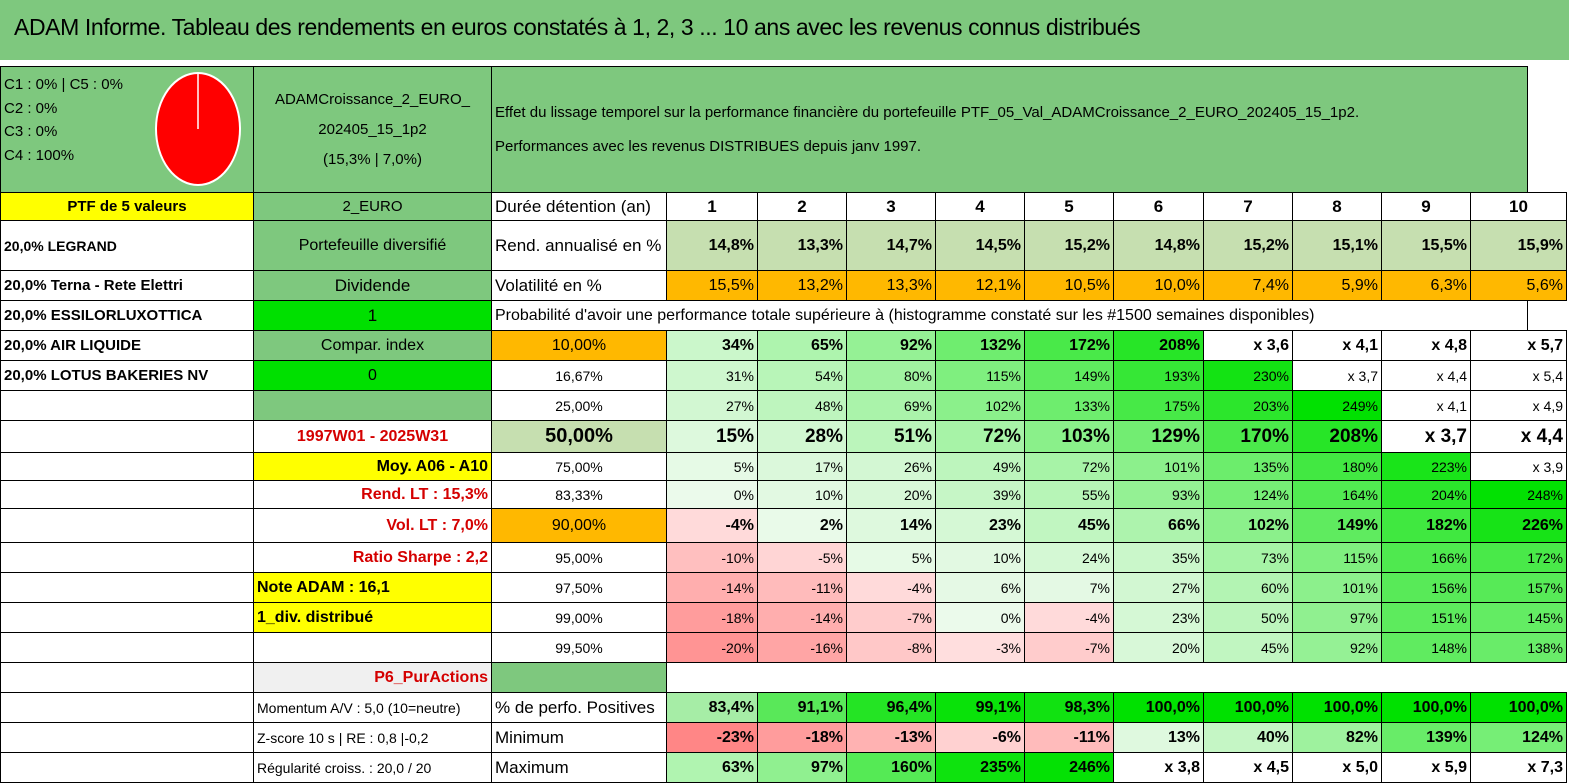 The width and height of the screenshot is (1569, 783). I want to click on summary-row-label: Maximum, so click(579, 767).